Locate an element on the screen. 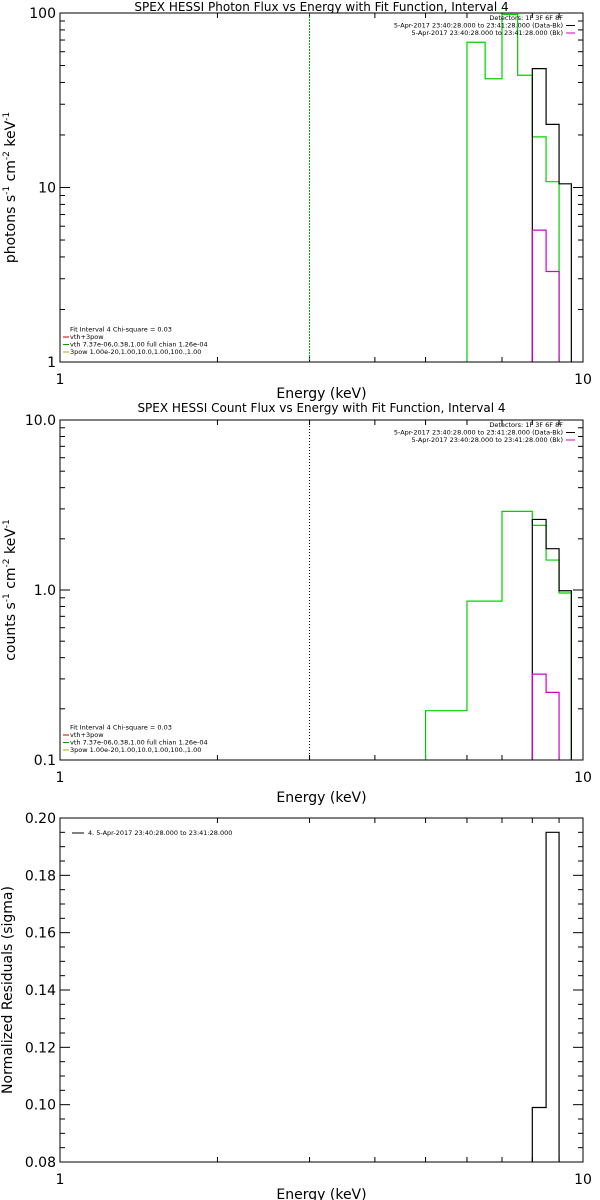  y-tick-label: 0.08 is located at coordinates (40, 1163).